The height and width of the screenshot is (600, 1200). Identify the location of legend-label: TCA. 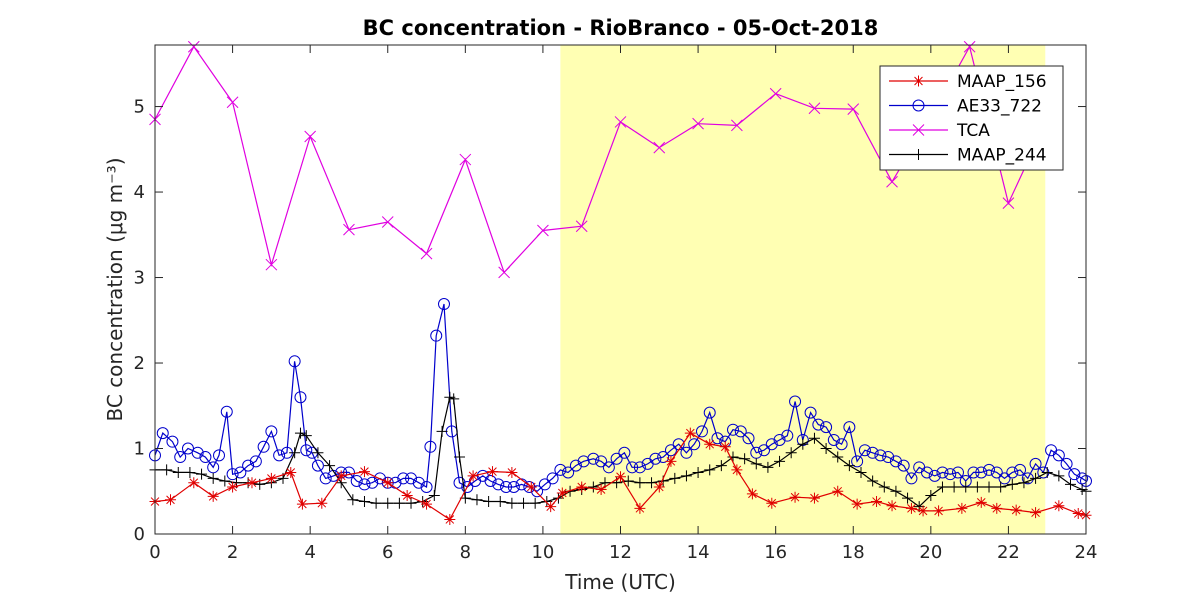
(973, 131).